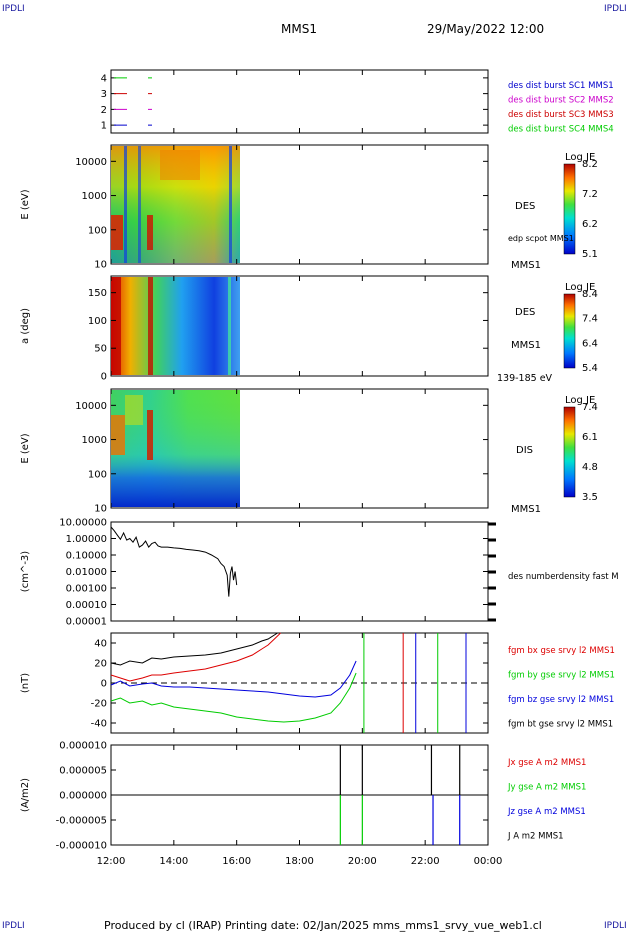 Image resolution: width=630 pixels, height=934 pixels. What do you see at coordinates (590, 254) in the screenshot?
I see `des_energy-colorbar-tick: 5.1` at bounding box center [590, 254].